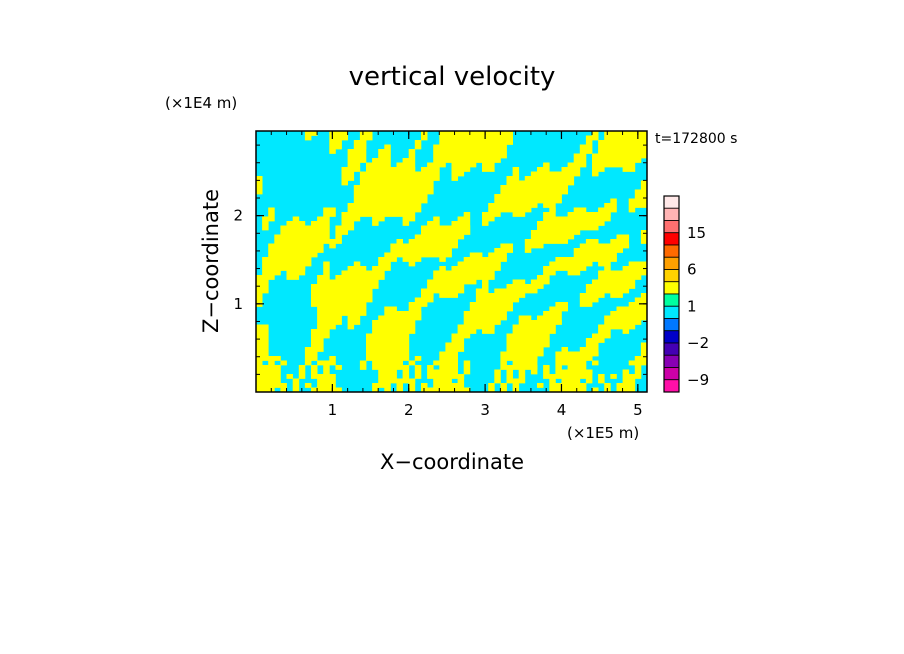 The height and width of the screenshot is (654, 904). What do you see at coordinates (333, 410) in the screenshot?
I see `x-tick-label-0: 1` at bounding box center [333, 410].